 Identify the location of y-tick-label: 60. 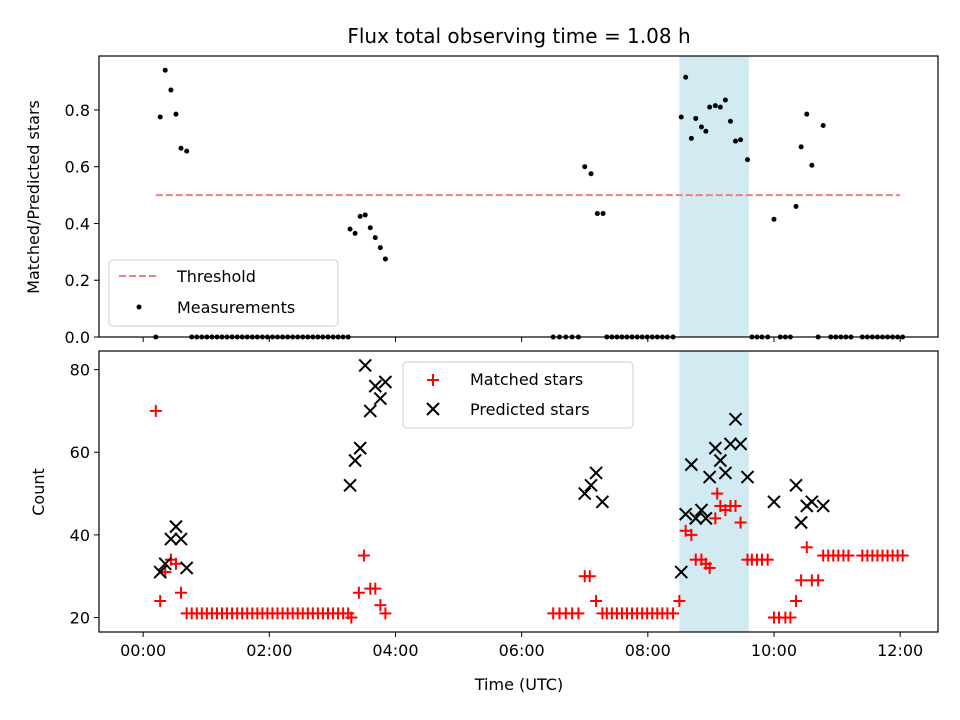
(80, 452).